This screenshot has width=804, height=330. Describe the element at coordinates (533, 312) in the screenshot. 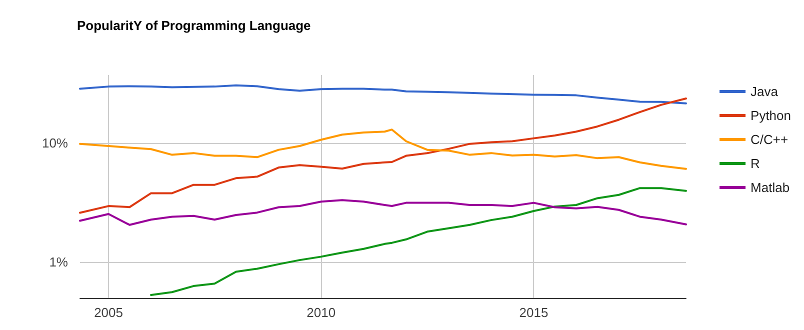

I see `x-tick-label: 2015` at that location.